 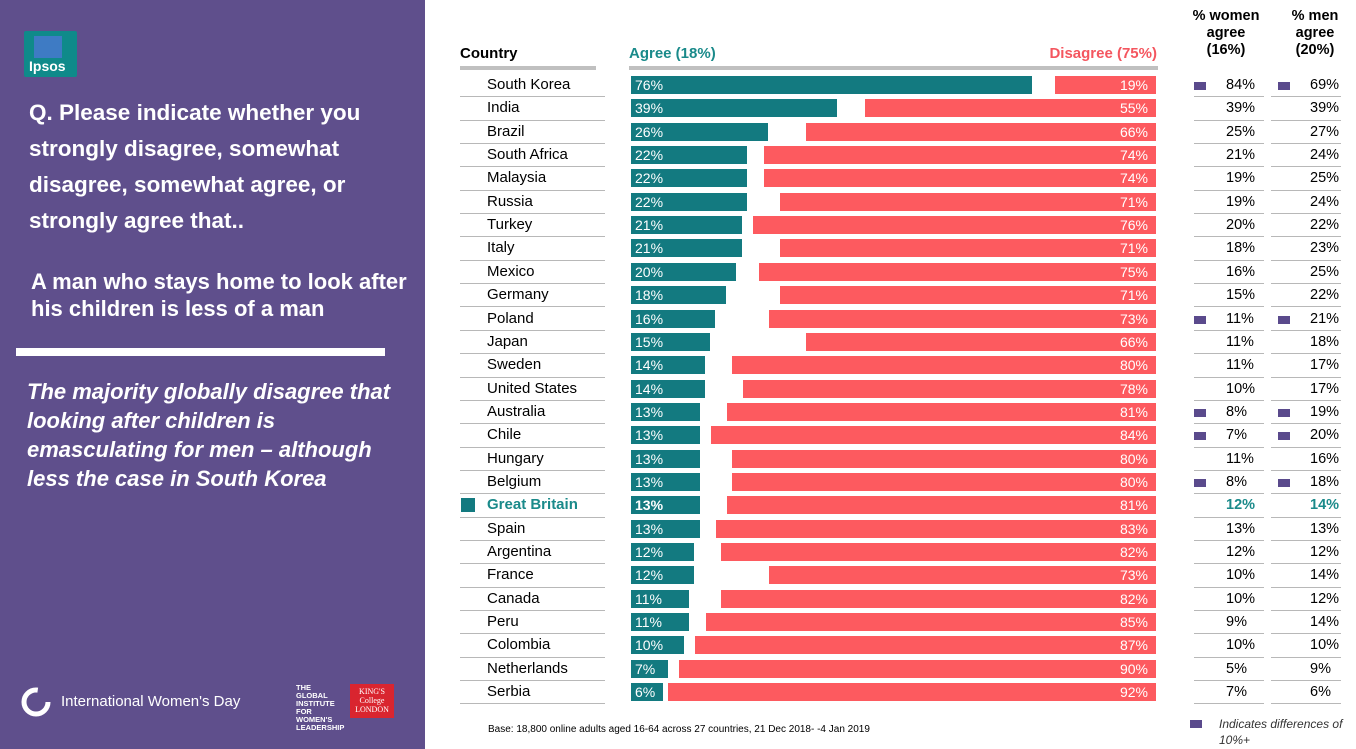 I want to click on disagree-bar: 80%, so click(x=944, y=481).